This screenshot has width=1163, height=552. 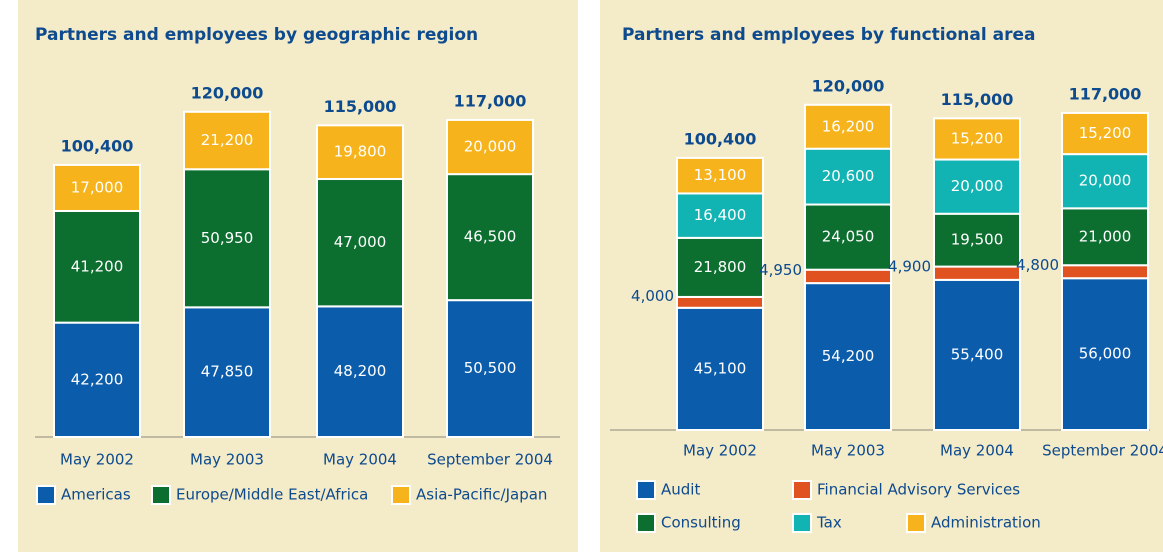 I want to click on value-label: 21,800, so click(x=720, y=267).